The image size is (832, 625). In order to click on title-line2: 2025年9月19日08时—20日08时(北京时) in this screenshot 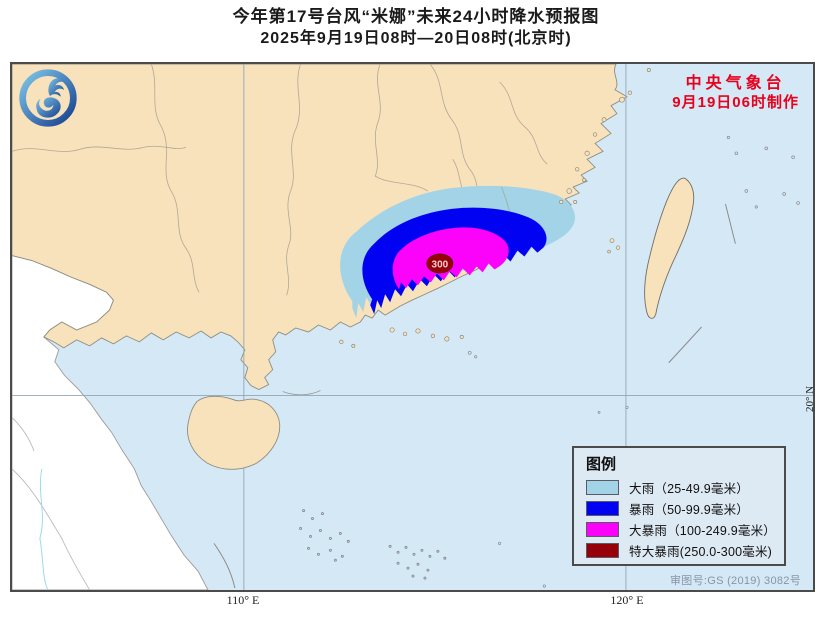, I will do `click(416, 38)`.